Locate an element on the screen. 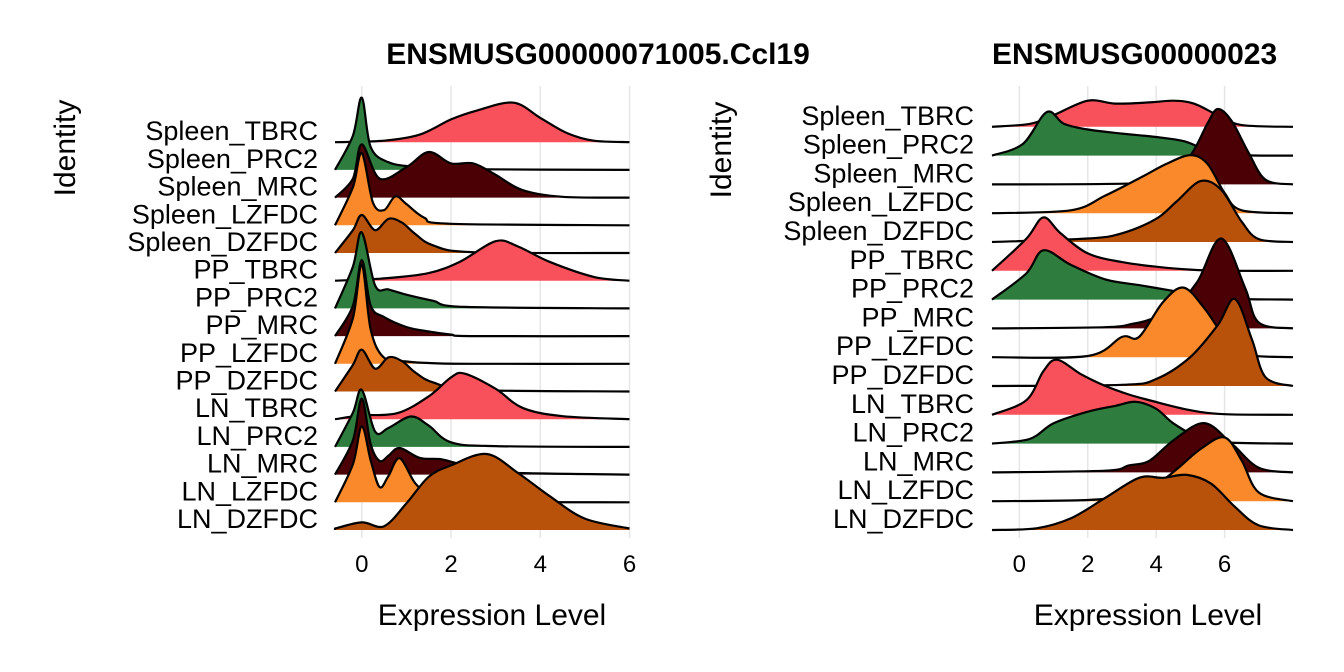  ridge-Spleen_TBRC is located at coordinates (482, 122).